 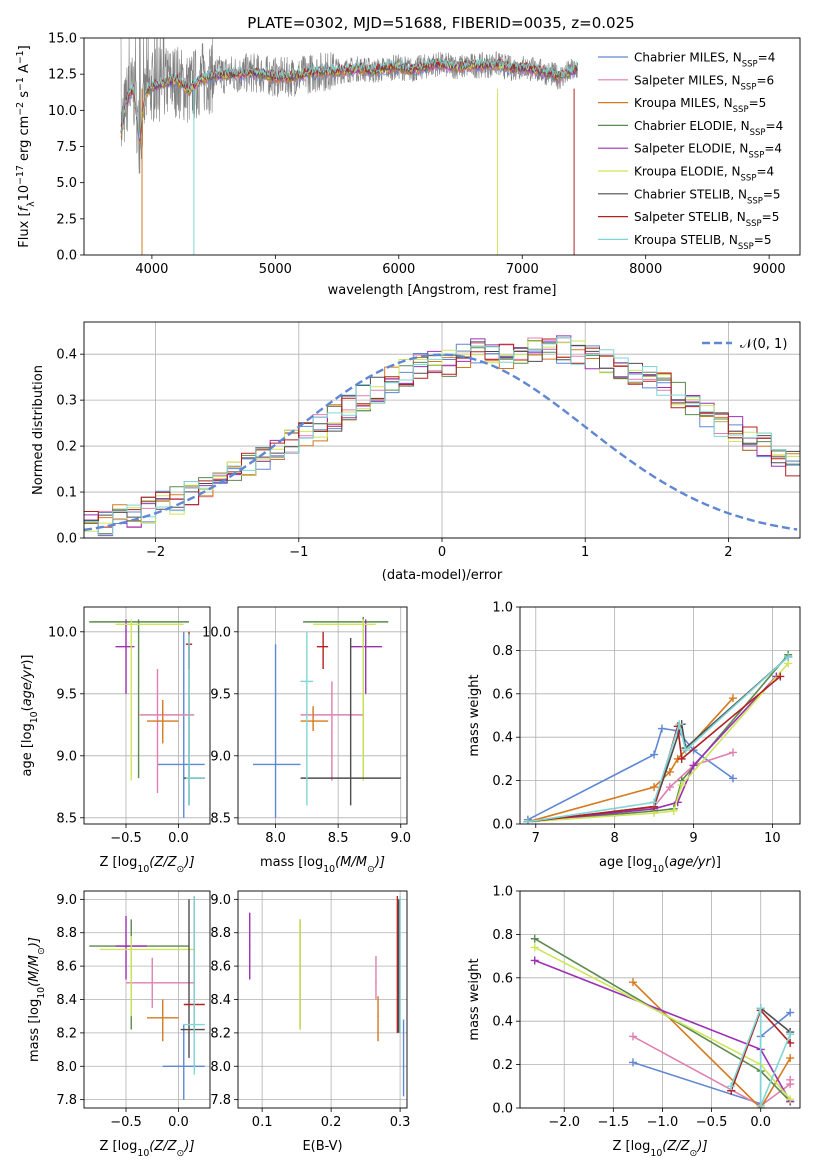 I want to click on y-axis-label: Flux [fλ10−17 erg cm−2 s−1 A−1], so click(x=26, y=146).